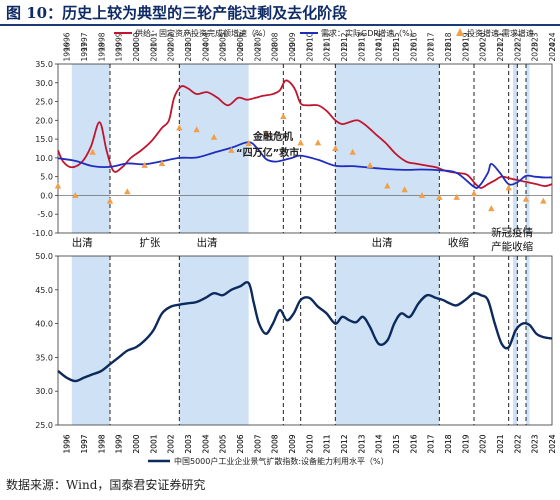 The height and width of the screenshot is (500, 560). Describe the element at coordinates (44, 120) in the screenshot. I see `y-tick-label: 20.0` at that location.